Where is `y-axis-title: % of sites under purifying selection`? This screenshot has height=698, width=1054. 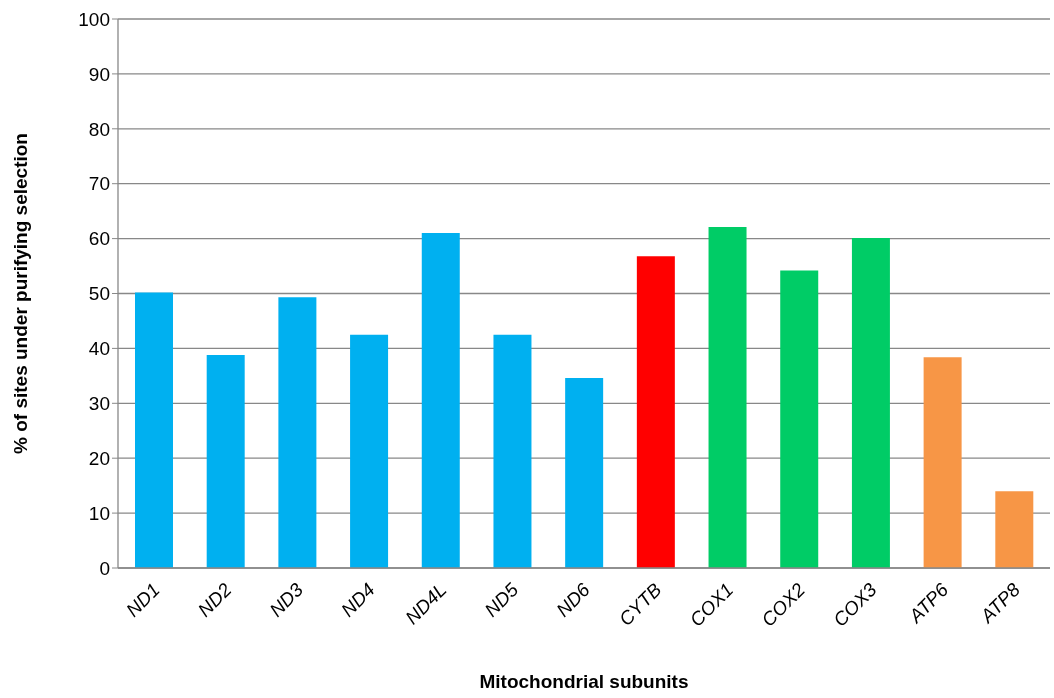 y-axis-title: % of sites under purifying selection is located at coordinates (20, 293).